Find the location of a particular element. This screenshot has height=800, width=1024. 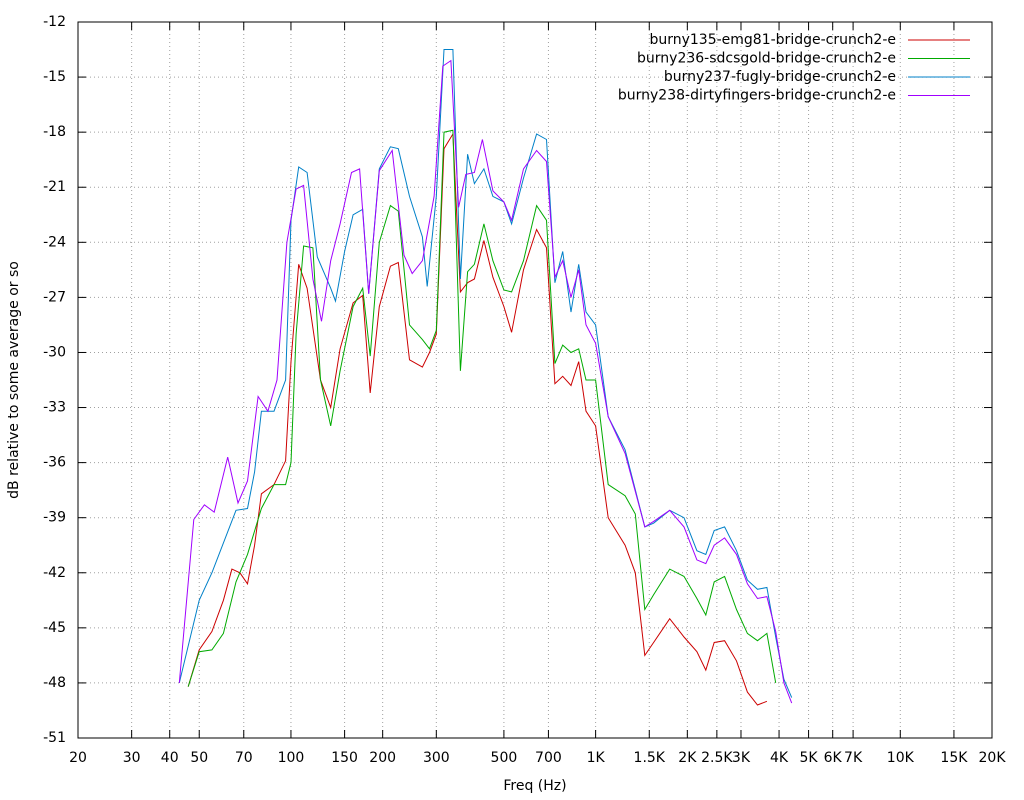

y-tick-label: -30 is located at coordinates (54, 352).